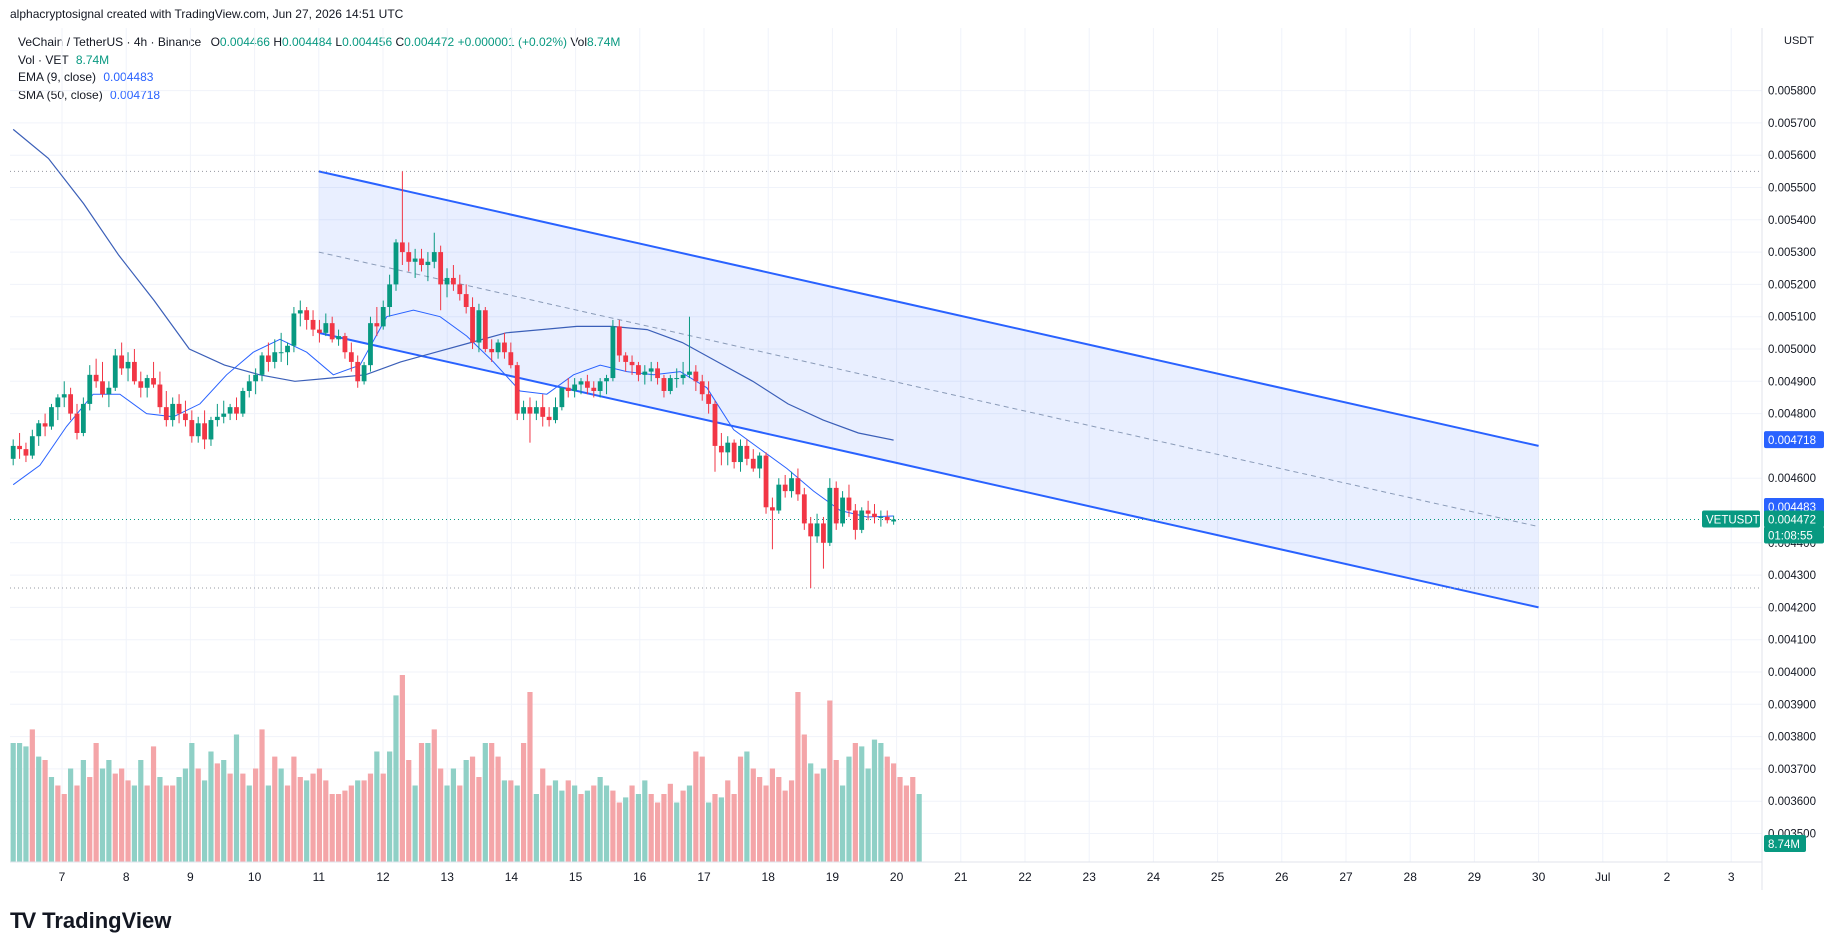 Image resolution: width=1835 pixels, height=951 pixels. What do you see at coordinates (1346, 877) in the screenshot?
I see `time-tick-label: 27` at bounding box center [1346, 877].